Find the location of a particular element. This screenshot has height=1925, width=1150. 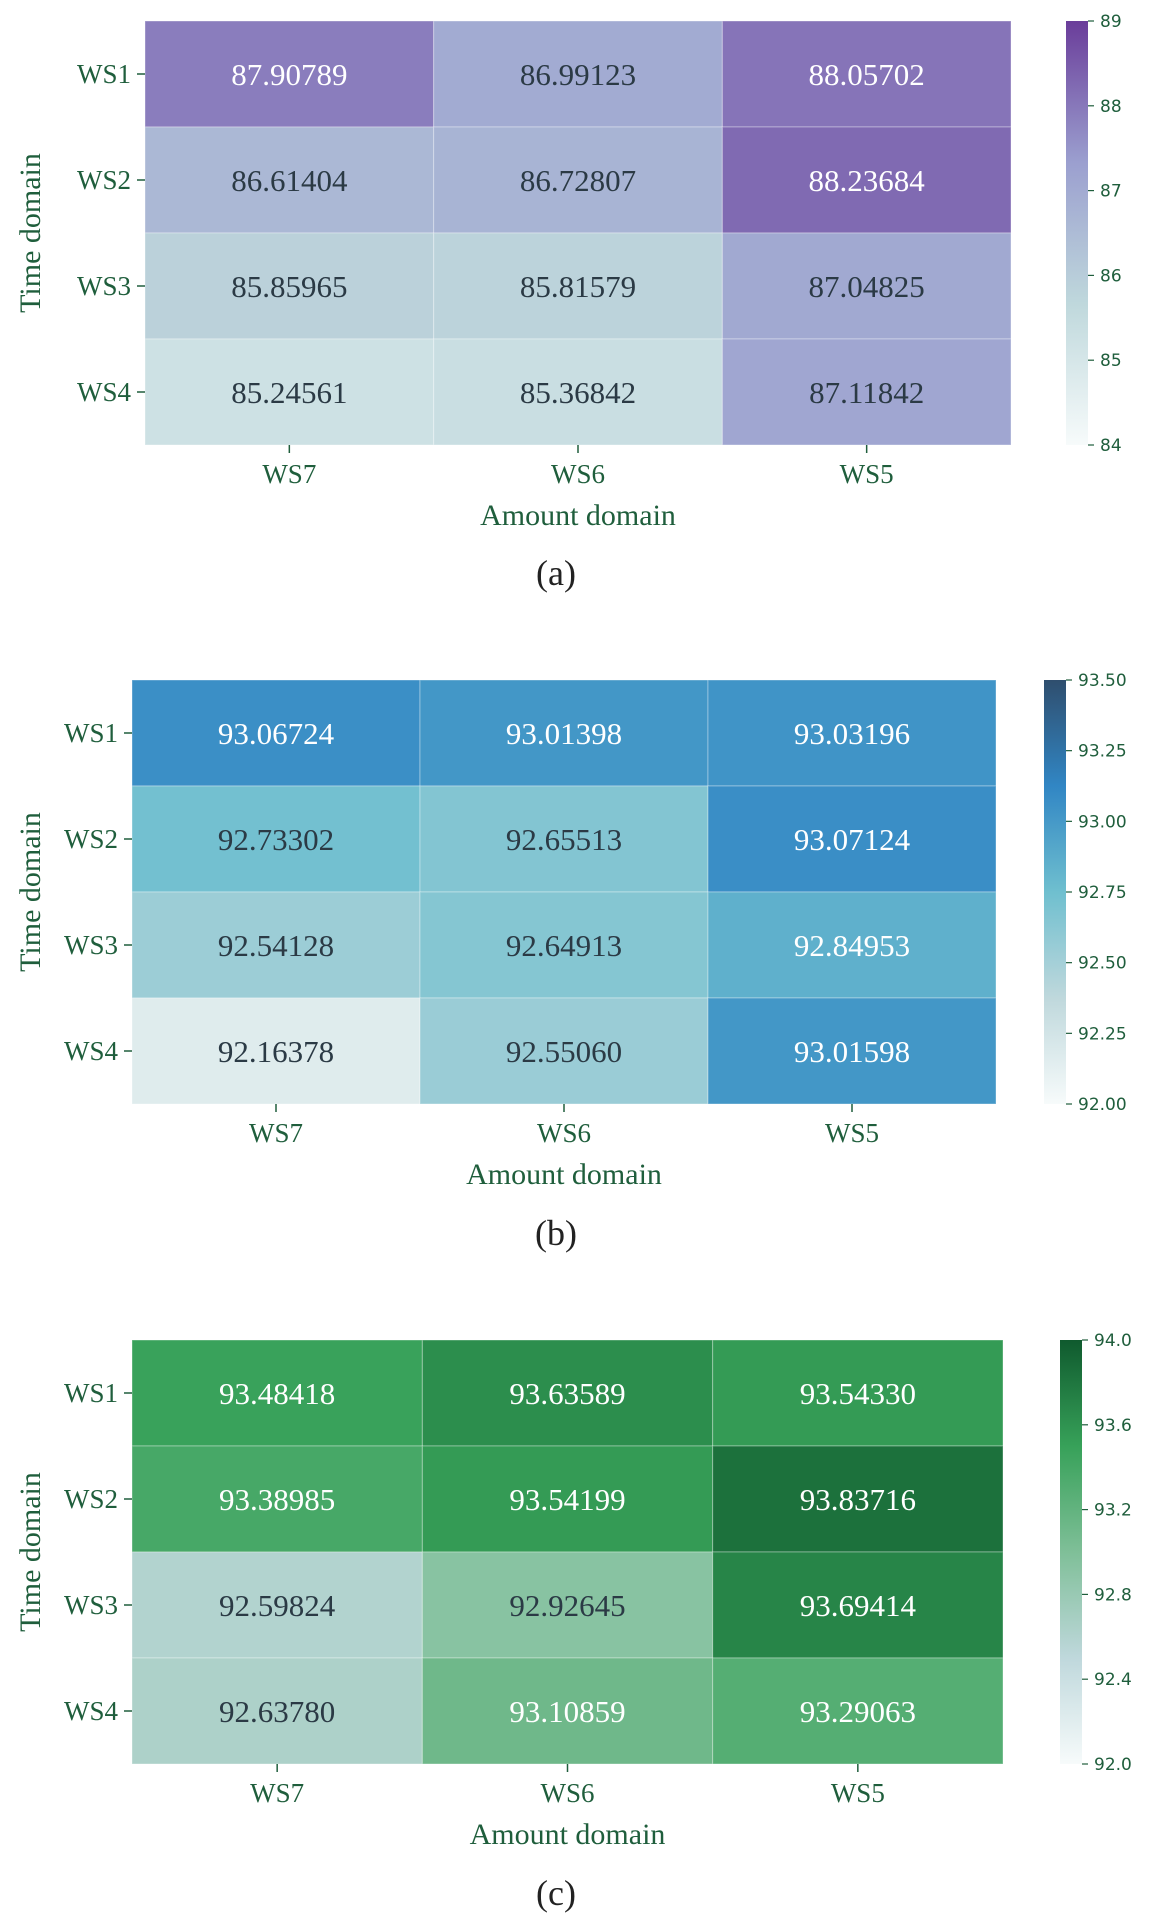

cell-value-label: 85.36842 is located at coordinates (578, 392).